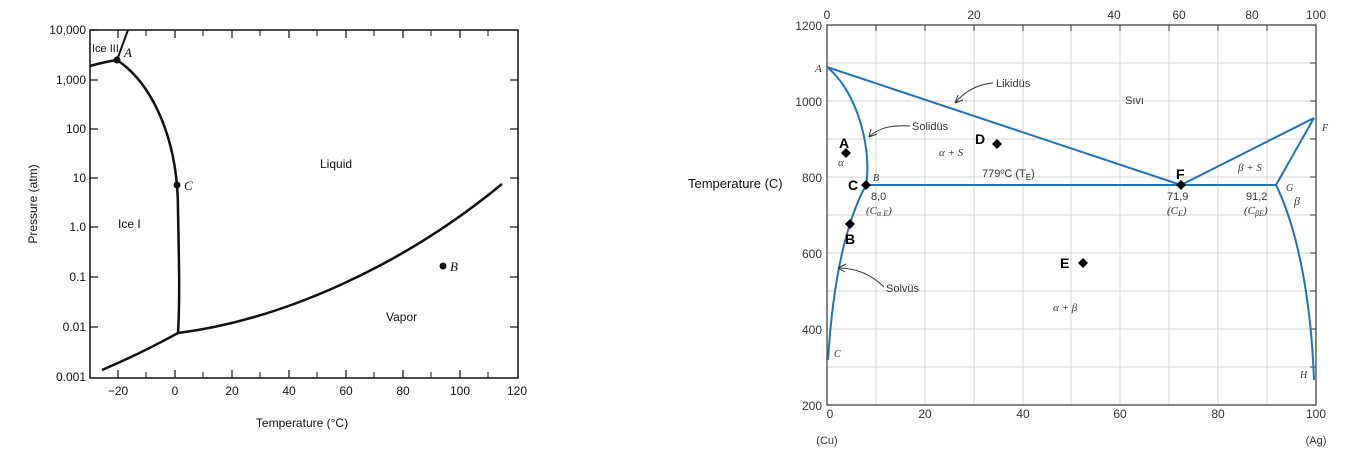  Describe the element at coordinates (129, 224) in the screenshot. I see `water-region-ice1: Ice I` at that location.